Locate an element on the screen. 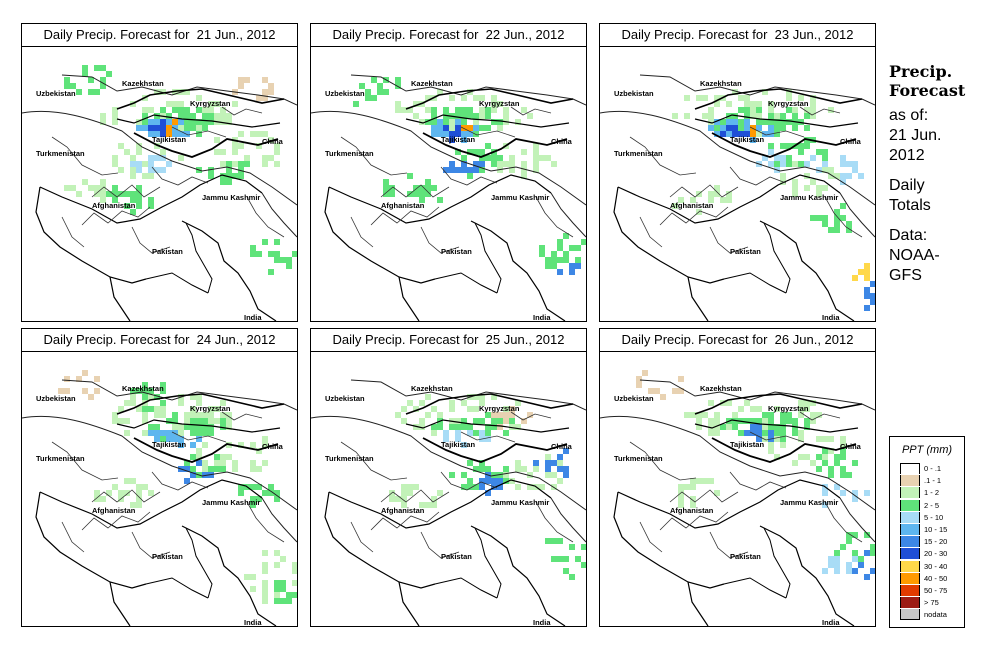 This screenshot has width=983, height=649. map-label-uzbekistan: Uzbekistan is located at coordinates (56, 93).